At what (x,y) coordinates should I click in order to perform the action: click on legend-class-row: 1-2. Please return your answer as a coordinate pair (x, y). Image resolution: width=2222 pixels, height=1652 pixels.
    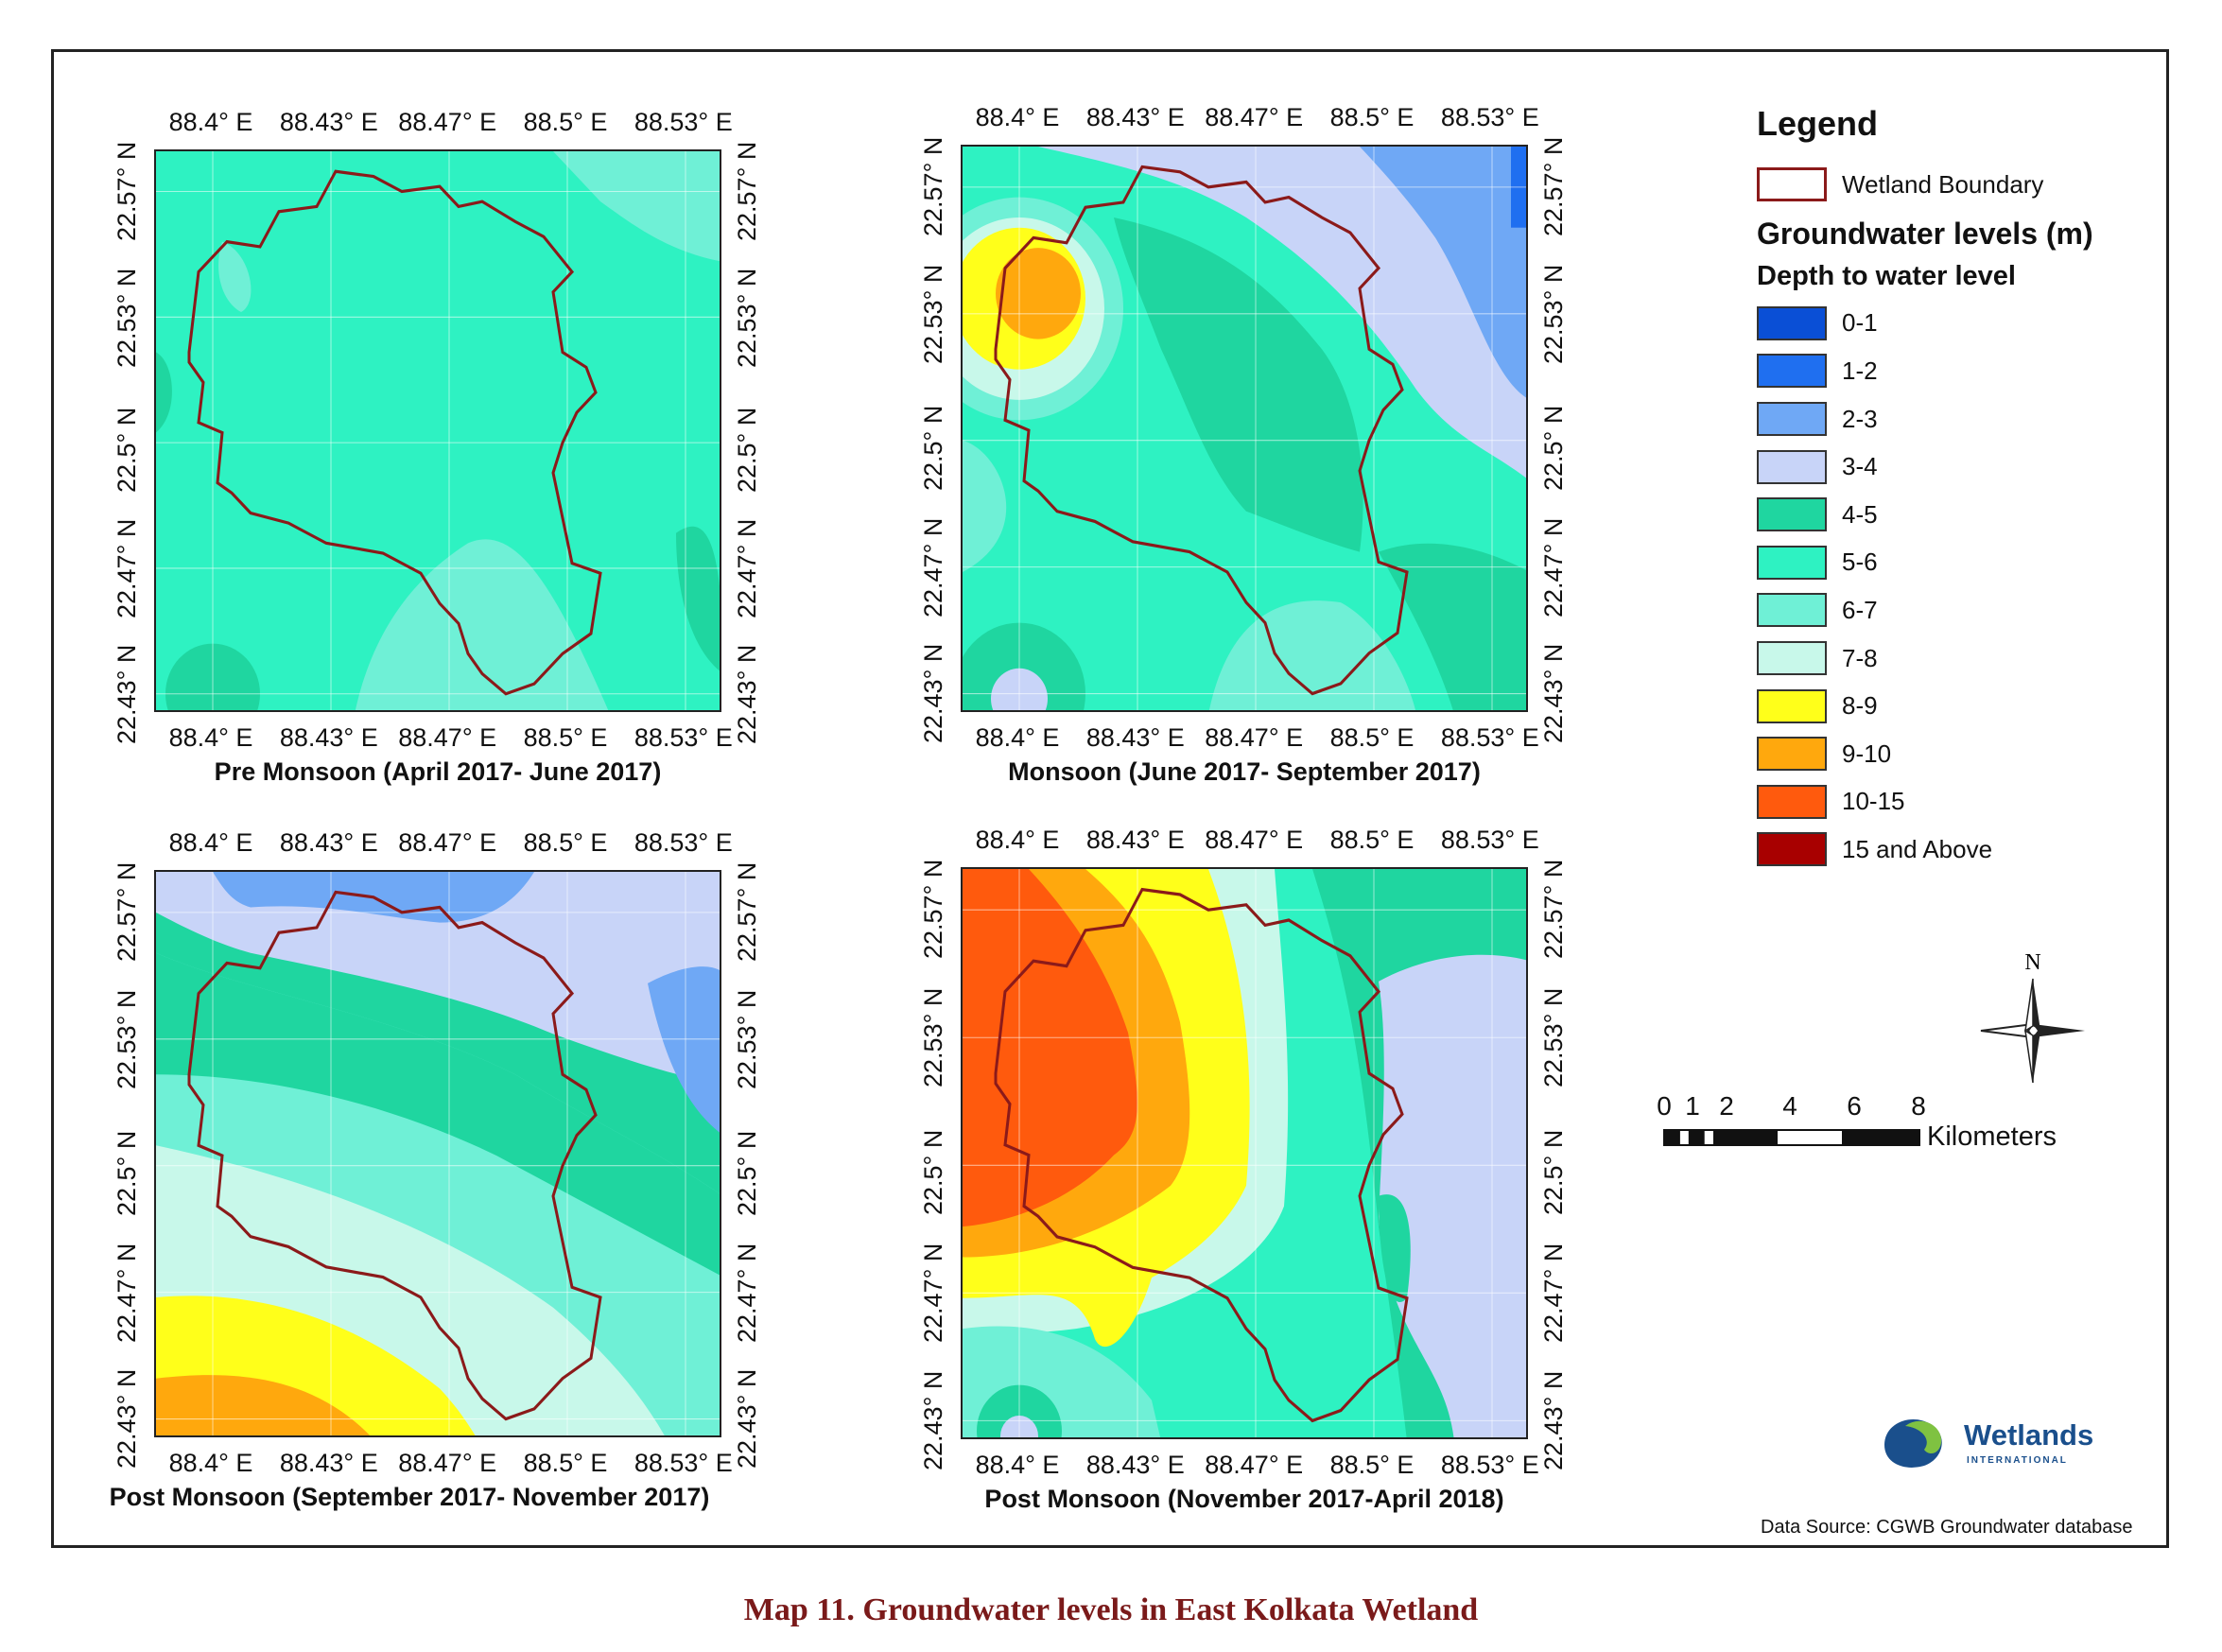
    Looking at the image, I should click on (1955, 371).